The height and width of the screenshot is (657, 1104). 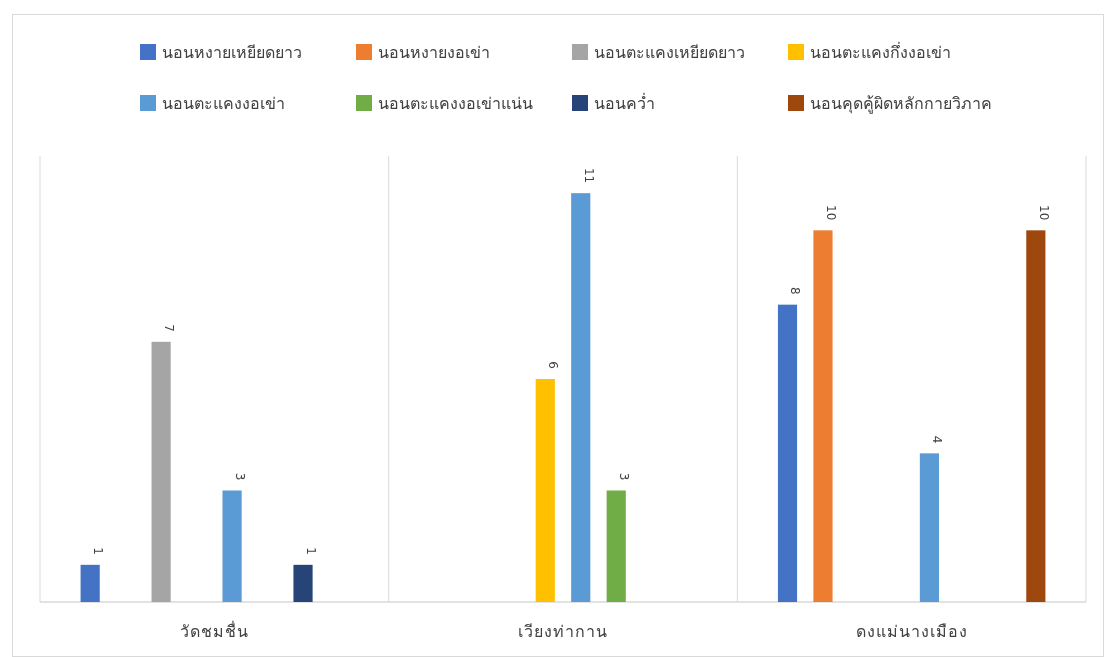 I want to click on legend-label: นอนตะแคงงอเข่า, so click(x=223, y=103).